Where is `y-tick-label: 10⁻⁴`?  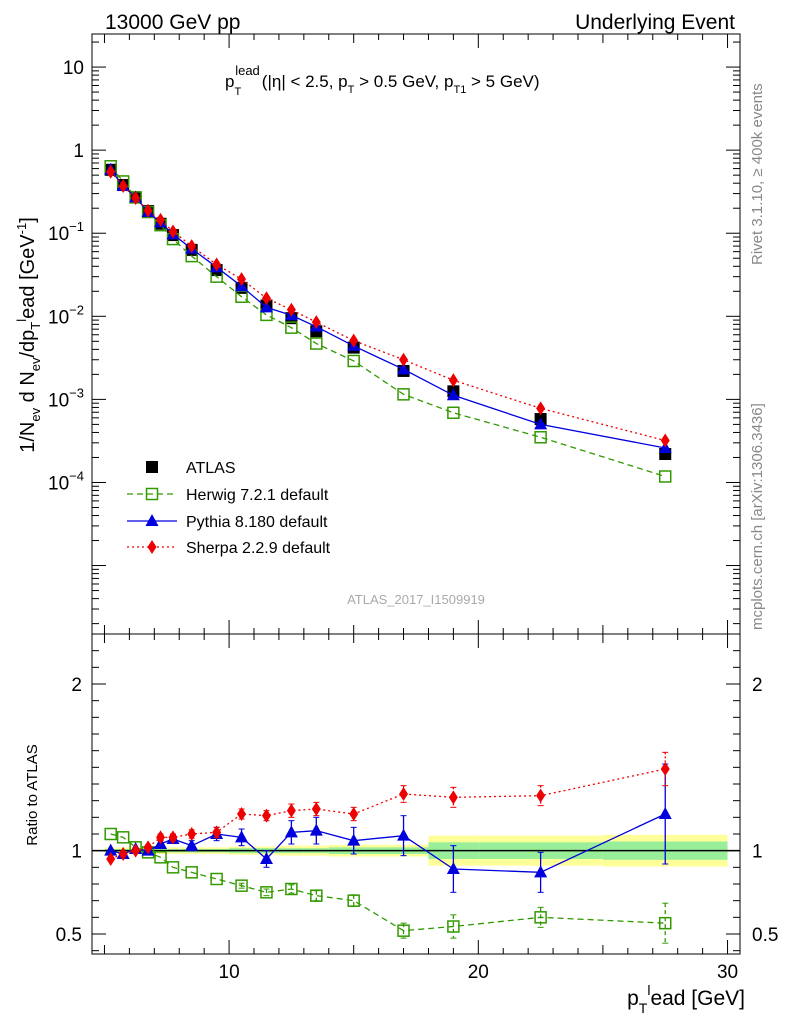
y-tick-label: 10⁻⁴ is located at coordinates (66, 481).